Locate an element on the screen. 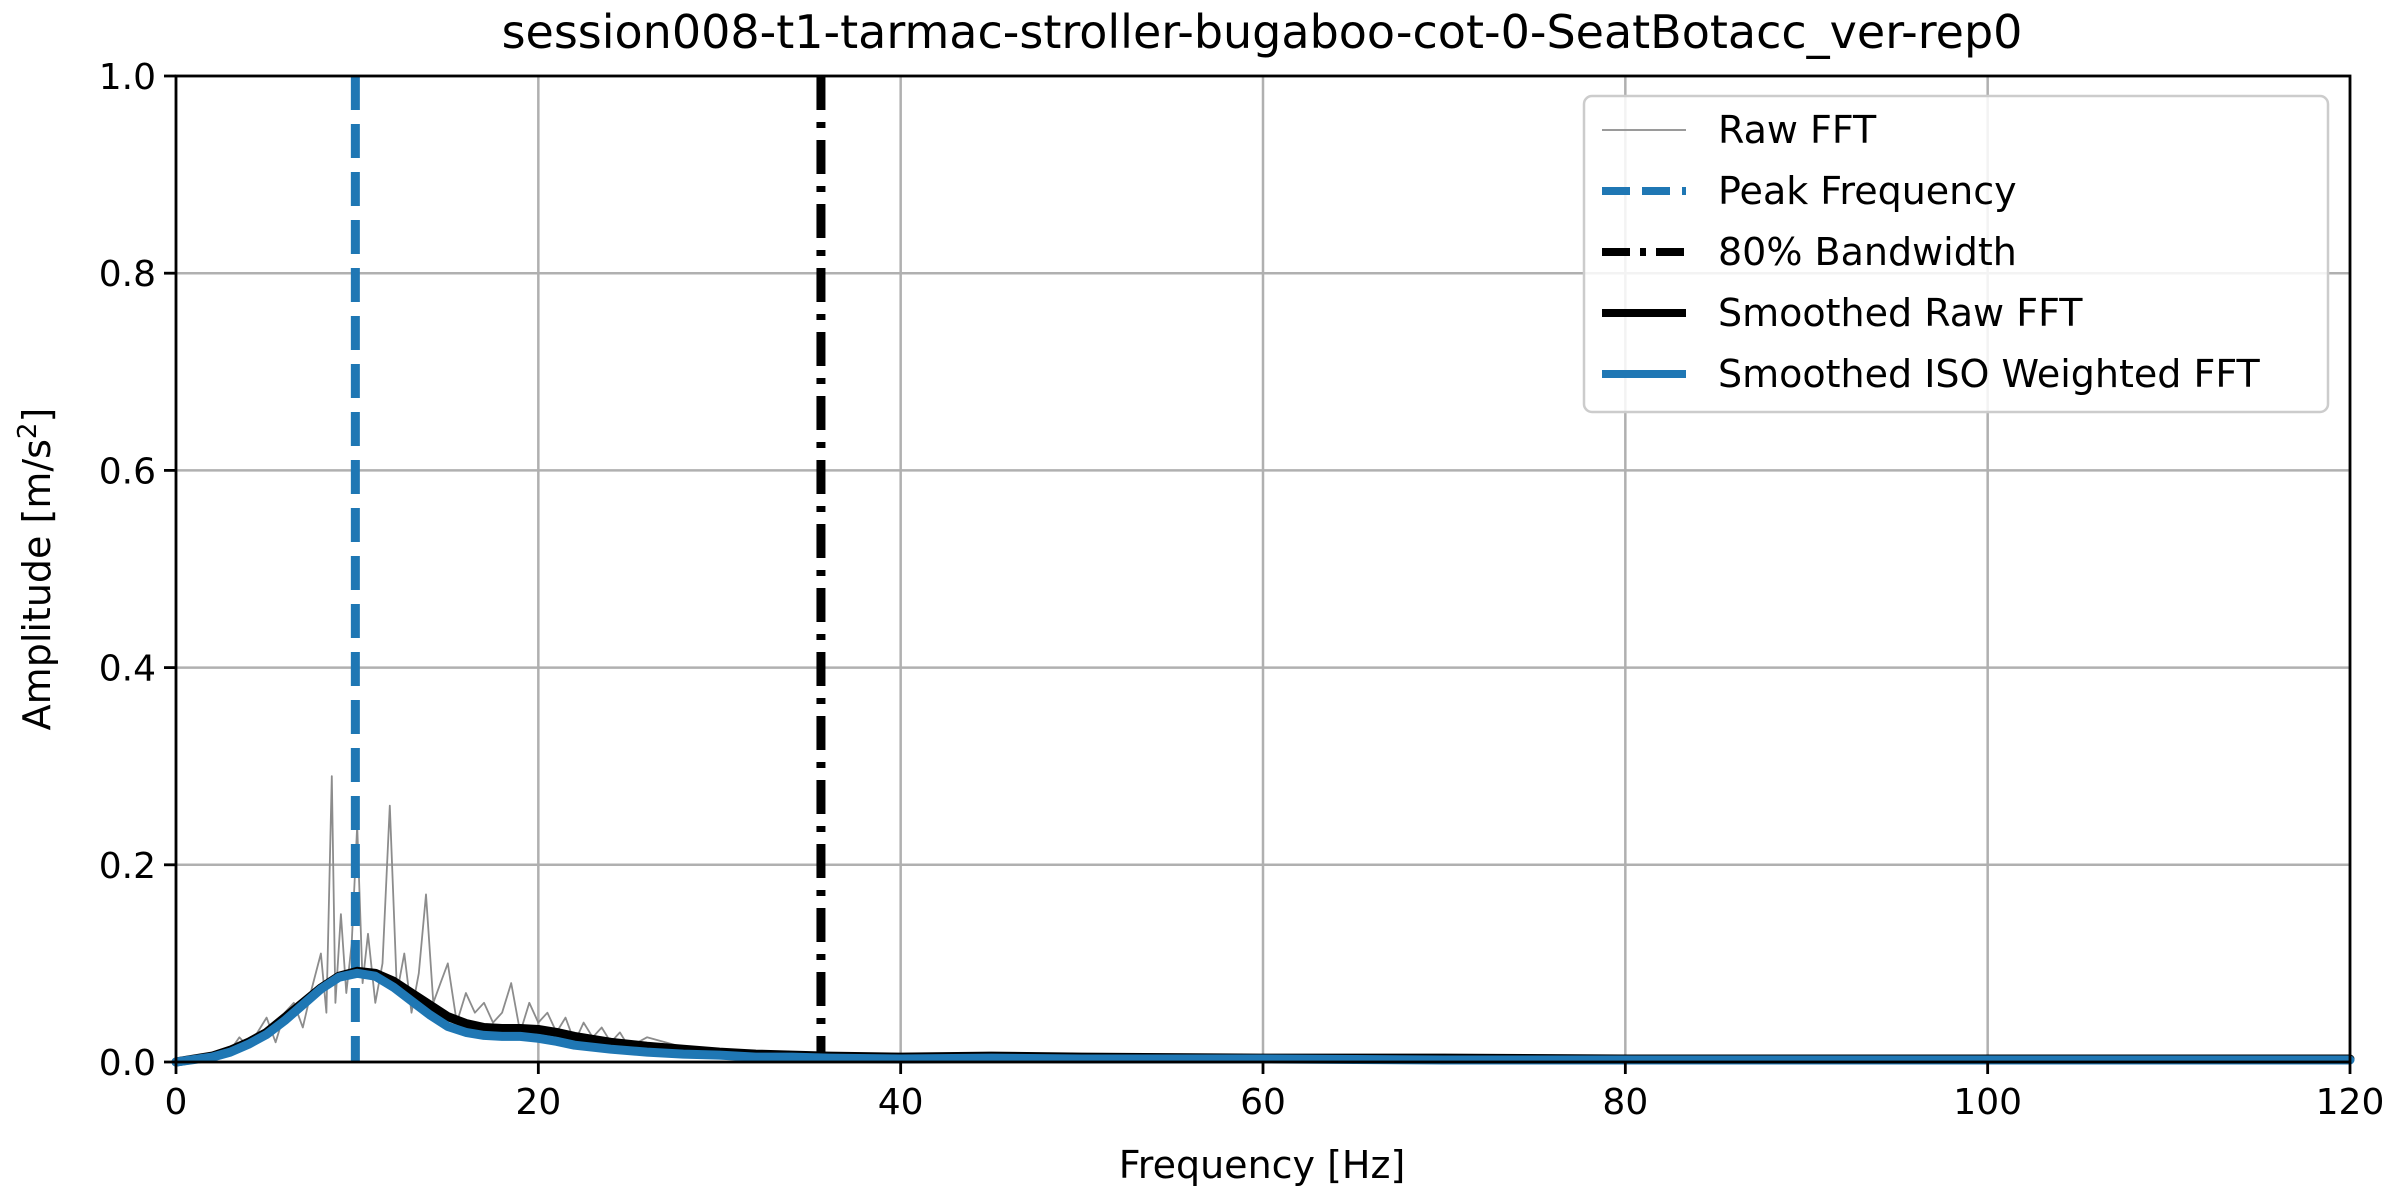 This screenshot has width=2400, height=1200. x-tick-label: 0 is located at coordinates (176, 1102).